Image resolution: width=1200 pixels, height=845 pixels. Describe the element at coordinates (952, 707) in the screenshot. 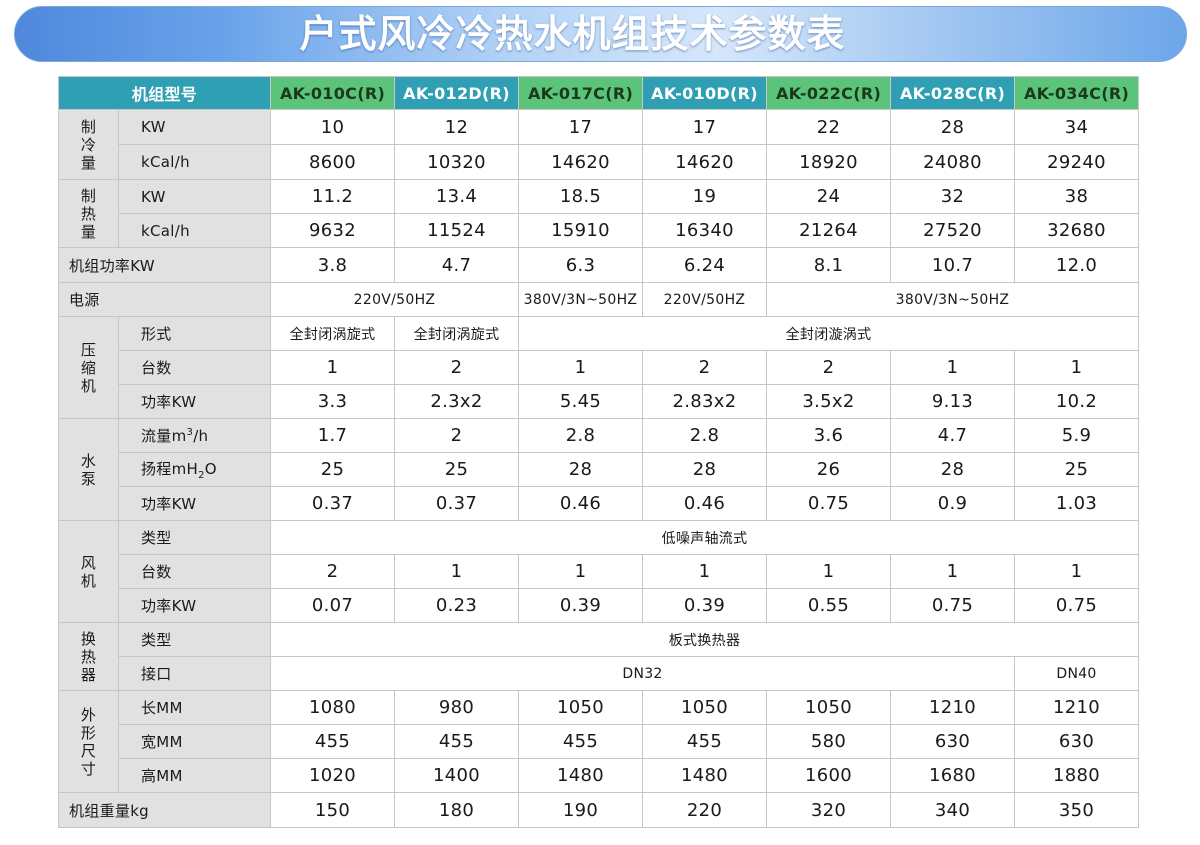

I see `cell: 1210` at that location.